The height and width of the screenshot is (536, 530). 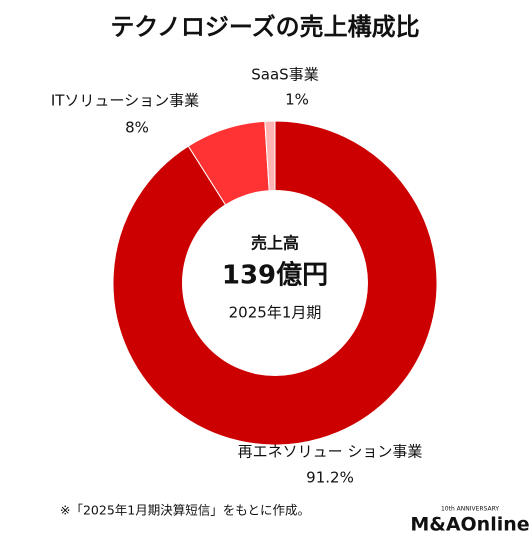 What do you see at coordinates (275, 313) in the screenshot?
I see `center-period: 2025年1月期` at bounding box center [275, 313].